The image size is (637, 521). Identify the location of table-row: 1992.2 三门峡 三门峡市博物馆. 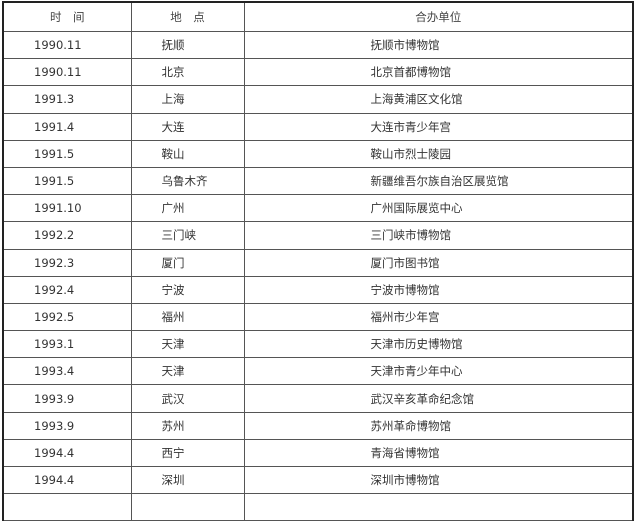
(318, 235).